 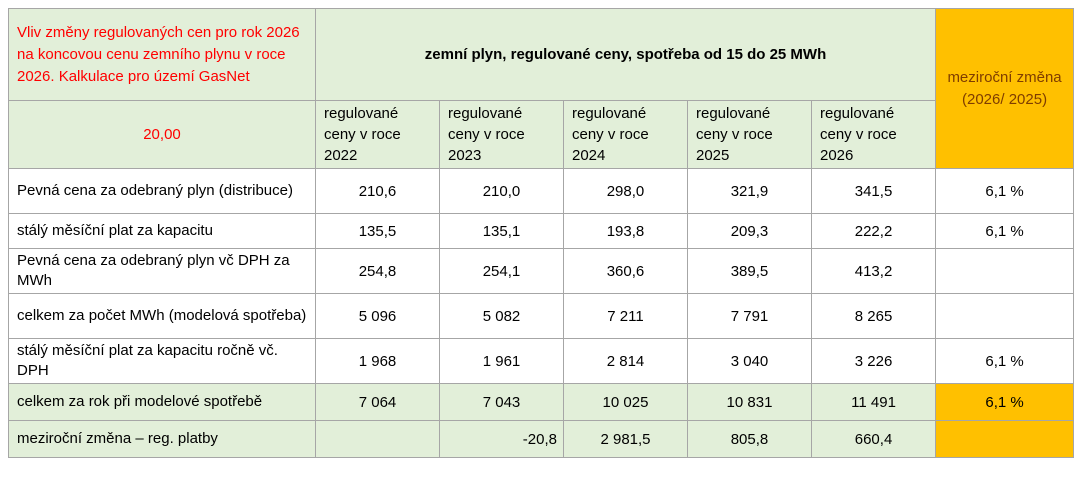 What do you see at coordinates (377, 231) in the screenshot?
I see `value-cell: 135,5` at bounding box center [377, 231].